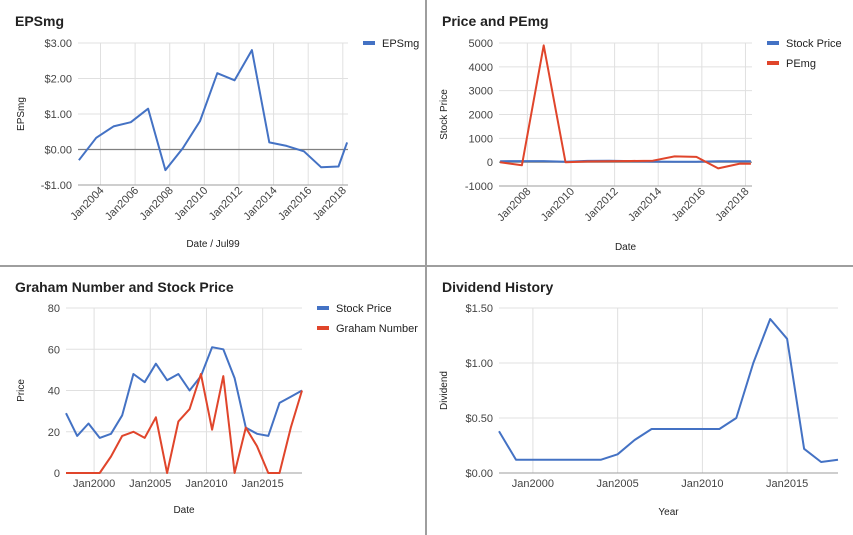 This screenshot has width=853, height=535. What do you see at coordinates (21, 114) in the screenshot?
I see `y-axis-title: EPSmg` at bounding box center [21, 114].